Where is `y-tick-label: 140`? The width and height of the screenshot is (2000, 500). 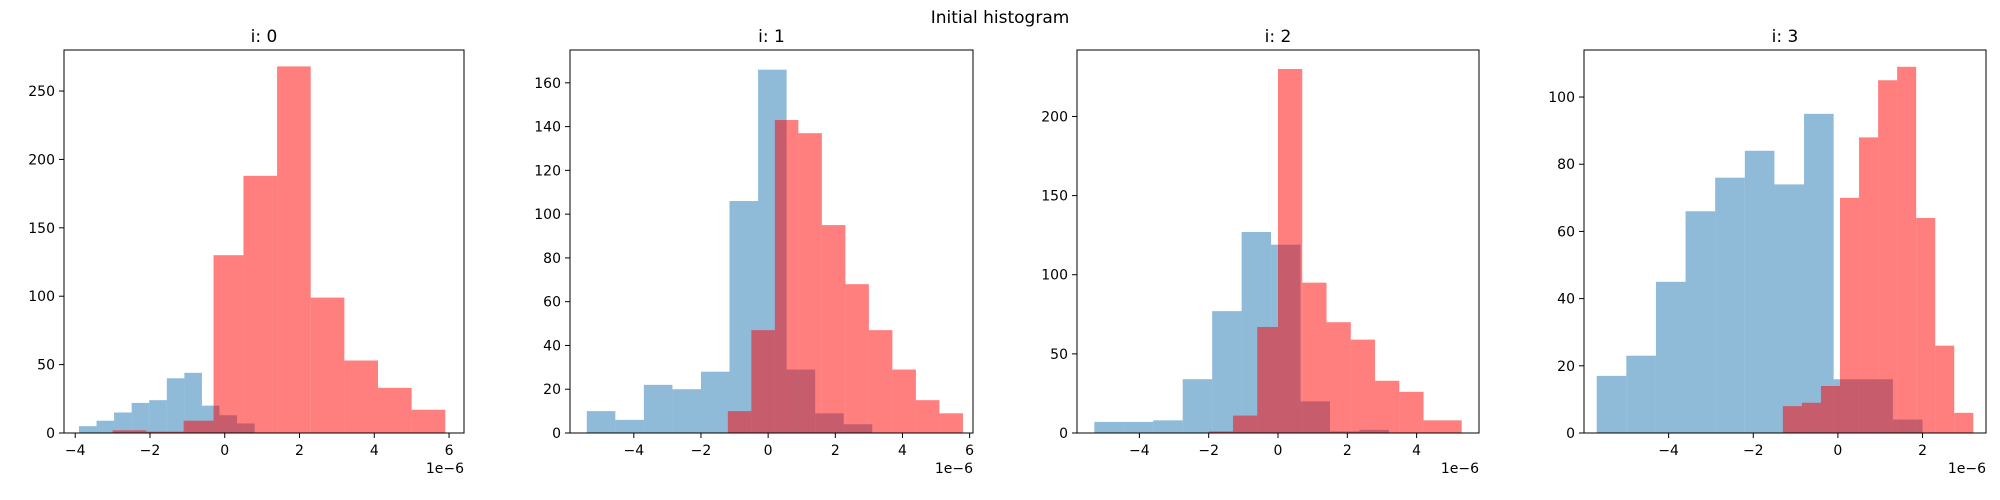
y-tick-label: 140 is located at coordinates (547, 128).